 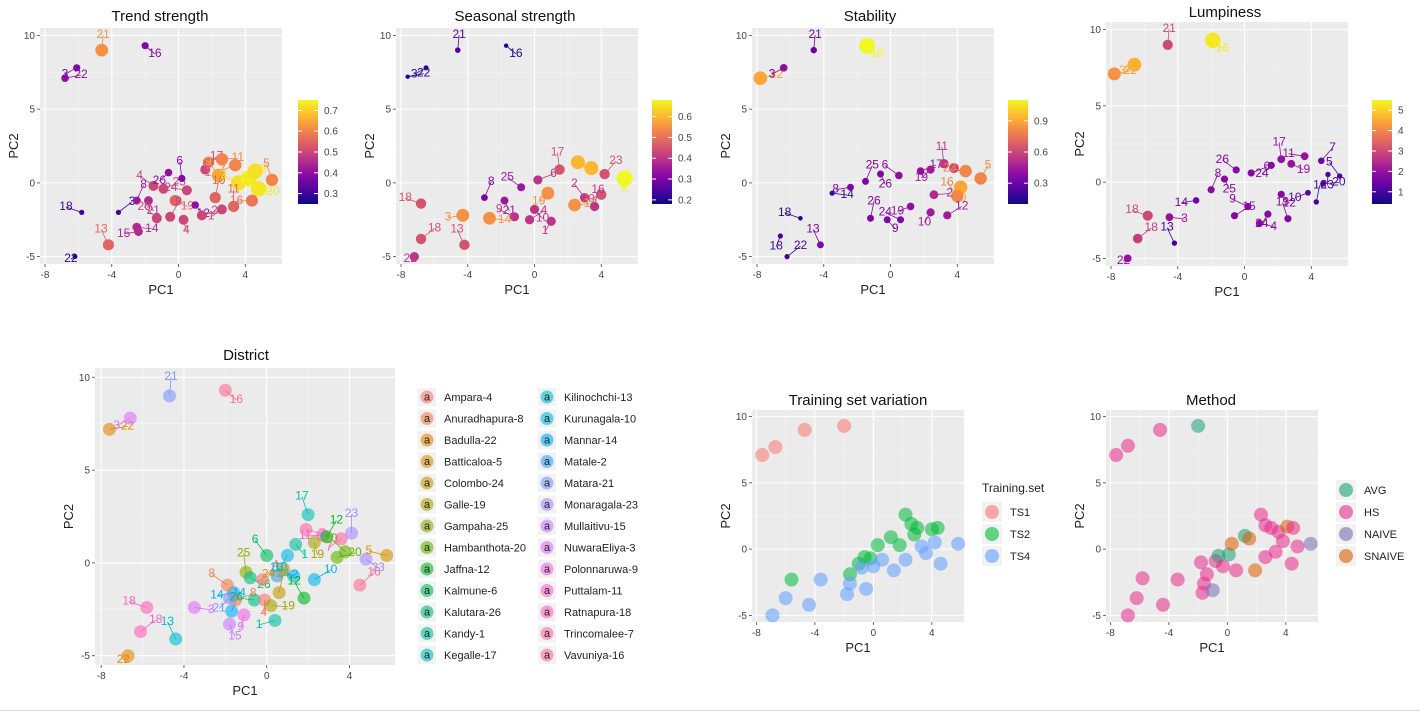 I want to click on point-label: 12, so click(x=337, y=519).